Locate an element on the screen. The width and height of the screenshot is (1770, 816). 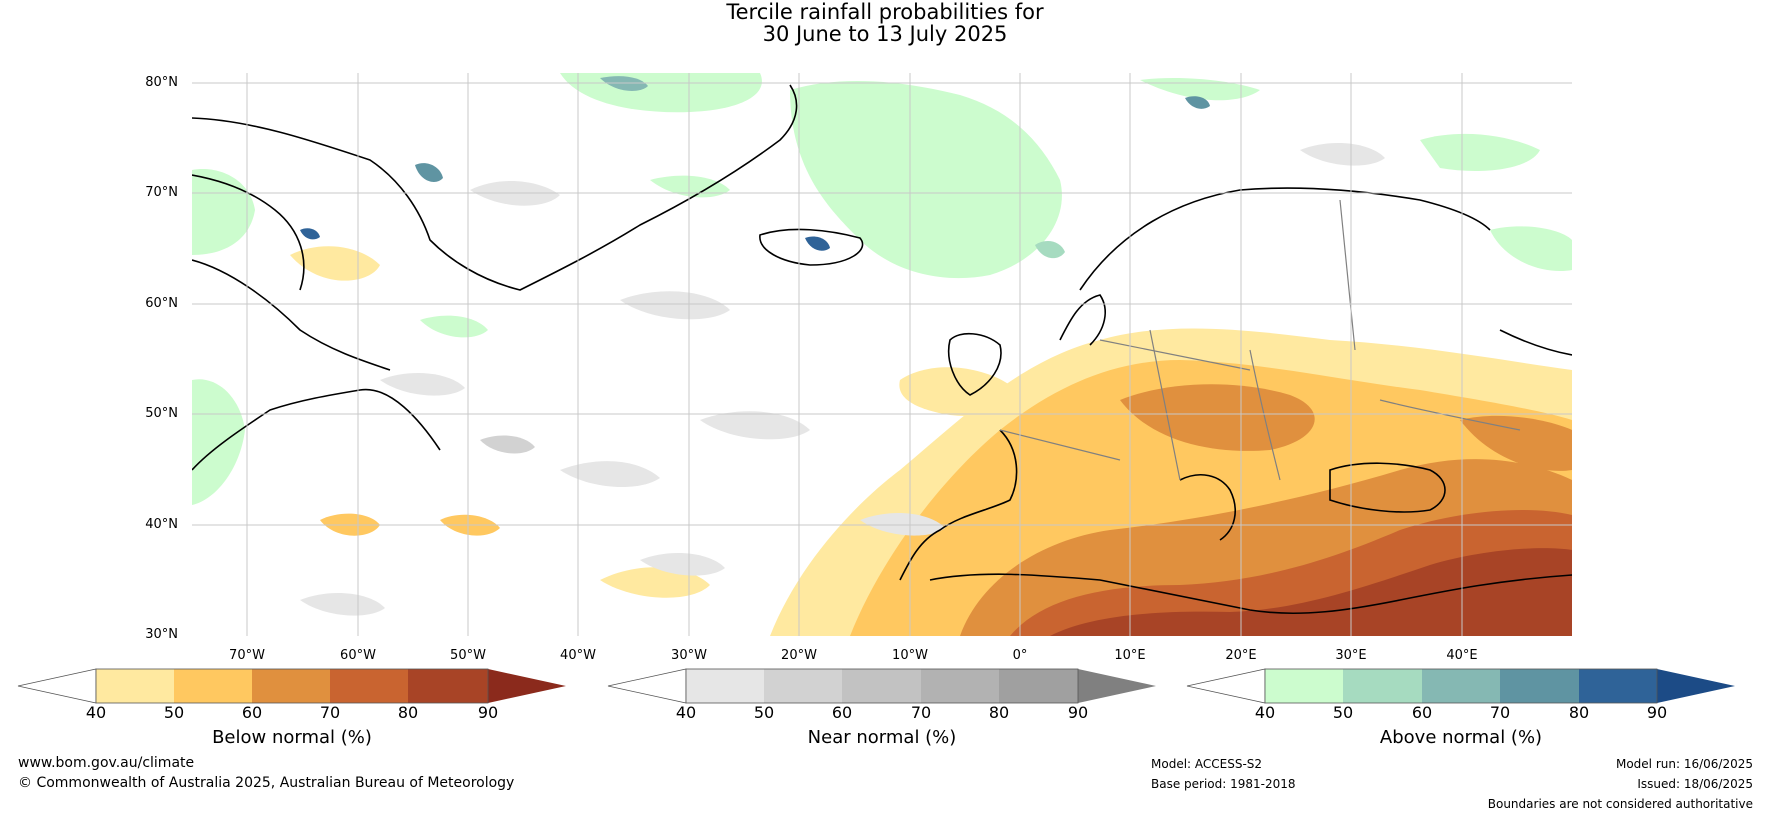
lat-label-40n: 40°N is located at coordinates (161, 524).